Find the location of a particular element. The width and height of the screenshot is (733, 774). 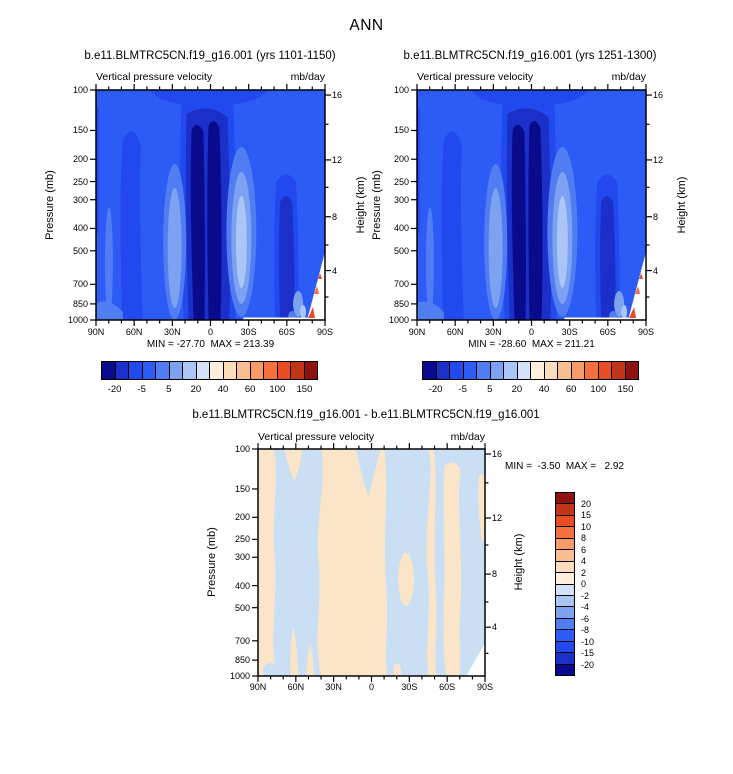

tick-label: 6 is located at coordinates (584, 549).